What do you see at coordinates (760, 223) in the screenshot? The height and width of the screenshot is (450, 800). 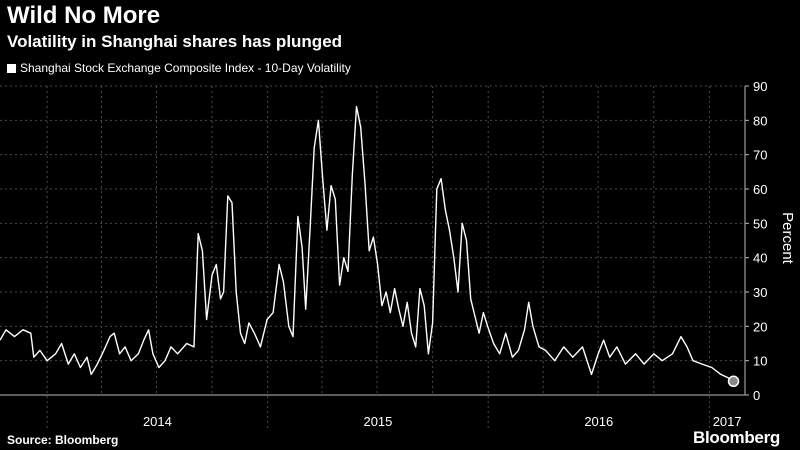 I see `y-tick-label: 50` at bounding box center [760, 223].